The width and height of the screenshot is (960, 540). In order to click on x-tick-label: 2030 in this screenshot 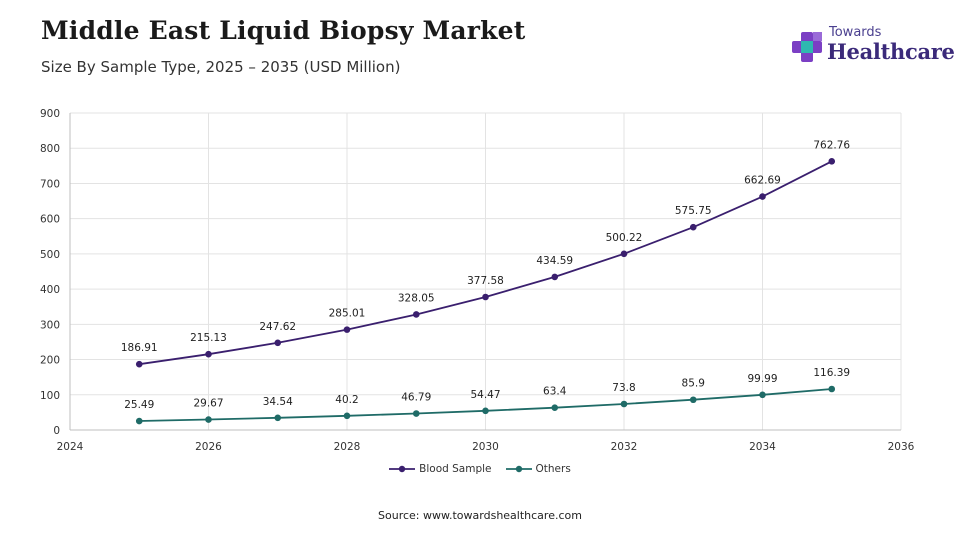, I will do `click(485, 447)`.